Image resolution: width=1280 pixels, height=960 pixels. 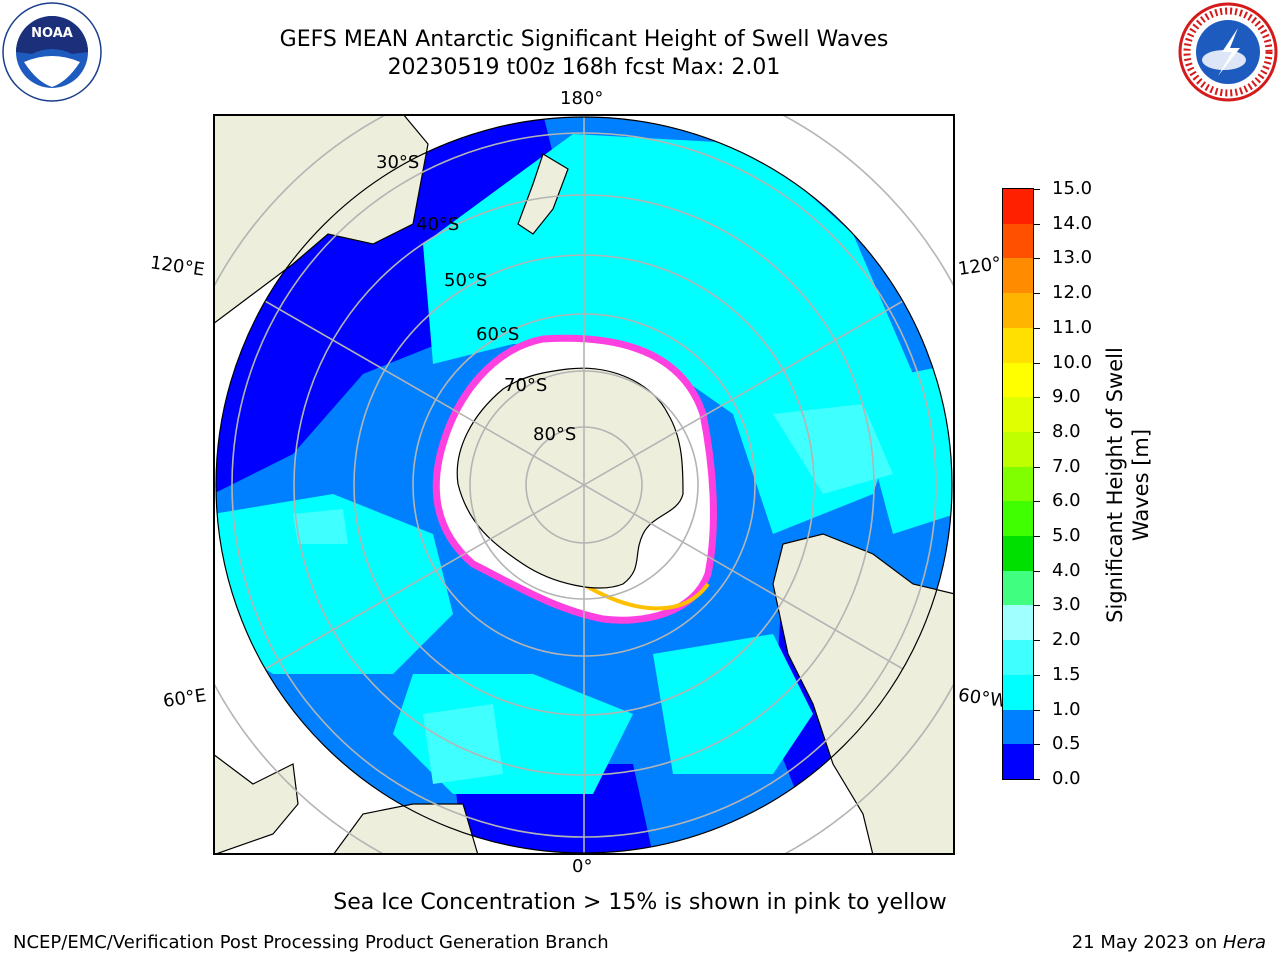 I want to click on colorbar-tick-label: 7.0, so click(x=1066, y=466).